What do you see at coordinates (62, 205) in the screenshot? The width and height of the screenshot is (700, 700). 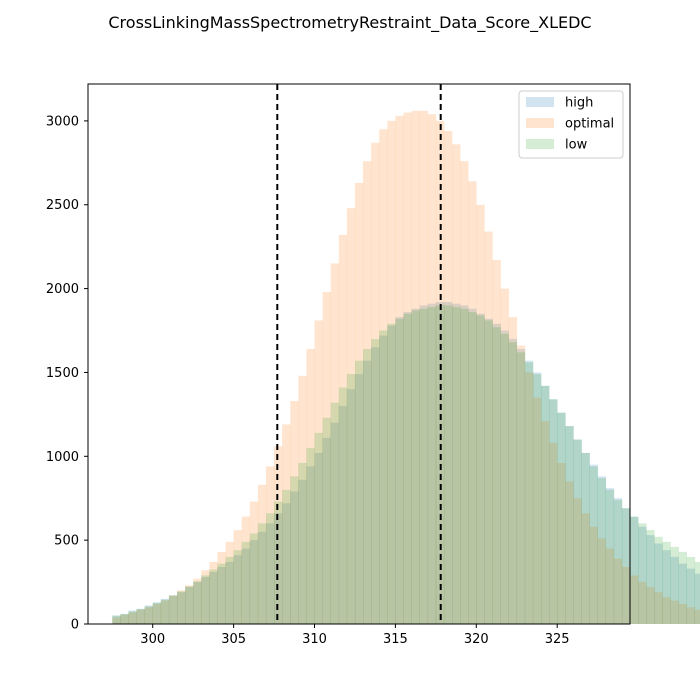 I see `y-tick-label: 2500` at bounding box center [62, 205].